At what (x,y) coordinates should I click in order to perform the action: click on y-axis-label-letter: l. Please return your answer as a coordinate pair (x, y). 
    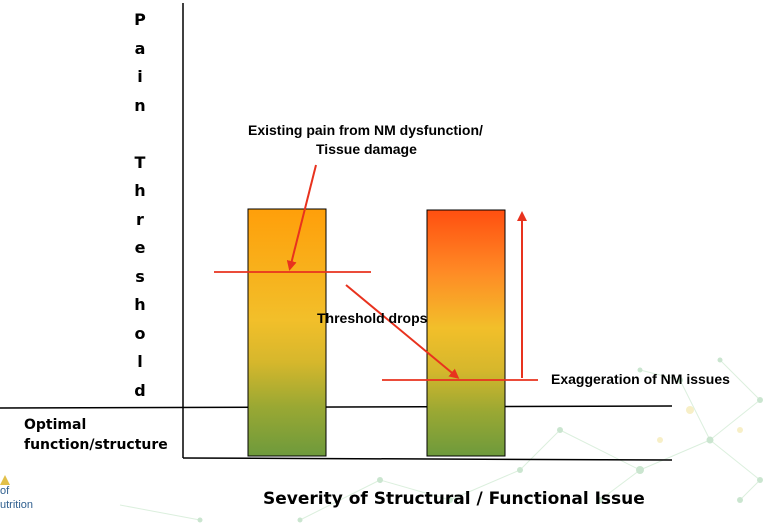
    Looking at the image, I should click on (140, 361).